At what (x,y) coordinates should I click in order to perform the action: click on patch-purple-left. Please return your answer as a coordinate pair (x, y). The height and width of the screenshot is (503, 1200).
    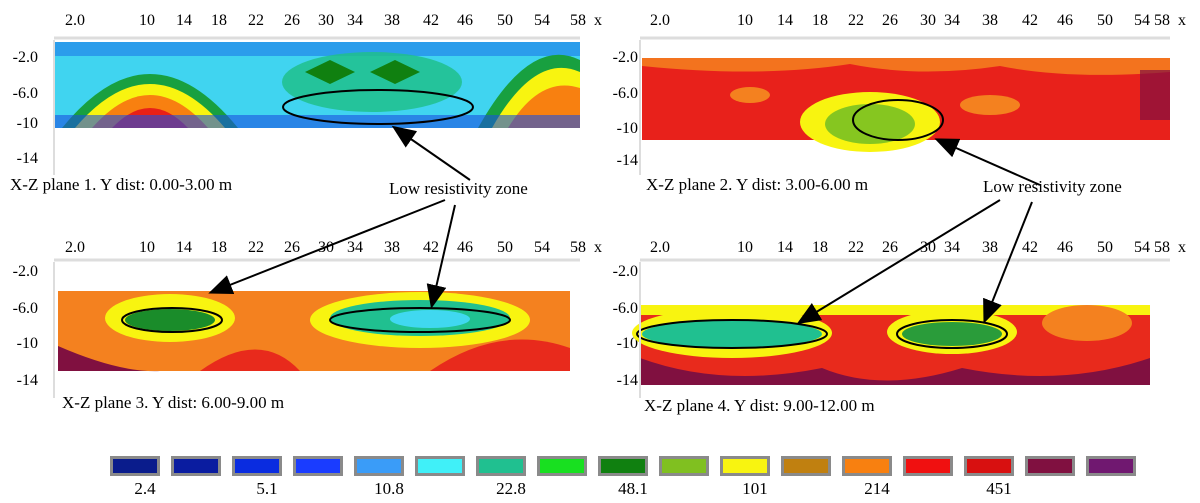
    Looking at the image, I should click on (109, 359).